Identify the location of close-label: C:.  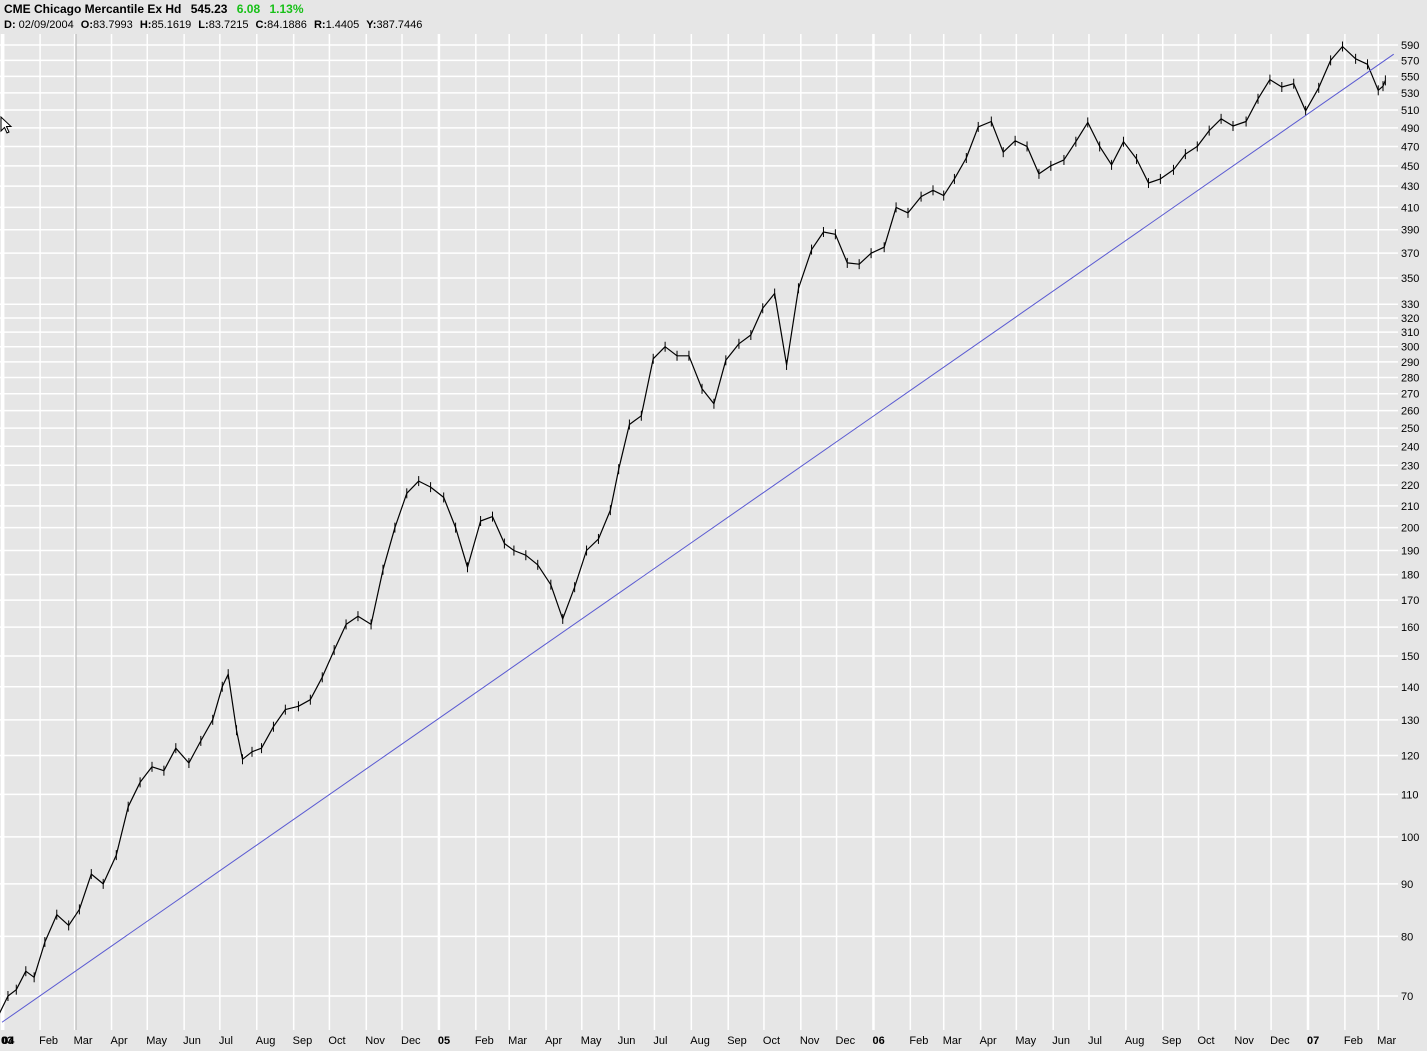
(261, 25).